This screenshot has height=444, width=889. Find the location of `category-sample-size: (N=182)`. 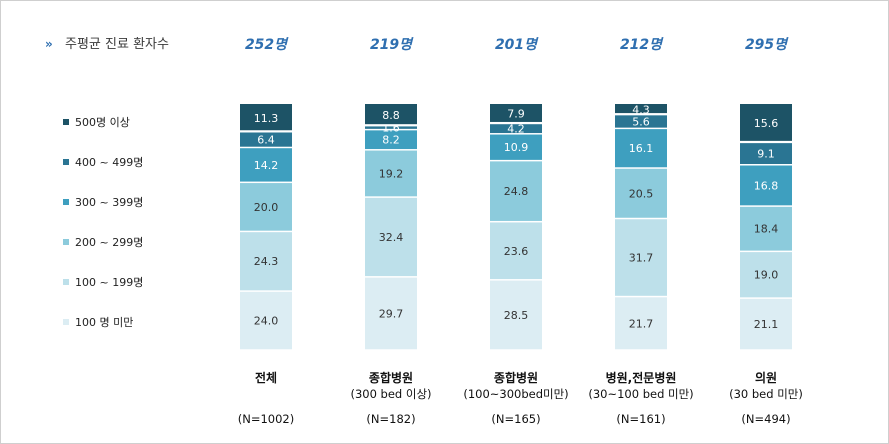

category-sample-size: (N=182) is located at coordinates (390, 419).